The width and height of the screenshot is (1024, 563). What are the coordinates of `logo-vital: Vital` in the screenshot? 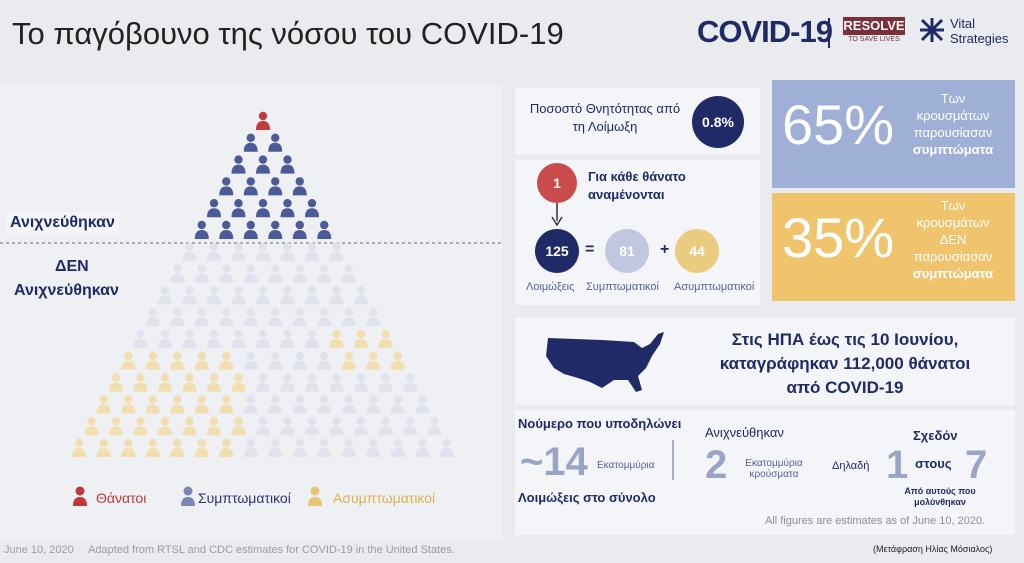 It's located at (963, 23).